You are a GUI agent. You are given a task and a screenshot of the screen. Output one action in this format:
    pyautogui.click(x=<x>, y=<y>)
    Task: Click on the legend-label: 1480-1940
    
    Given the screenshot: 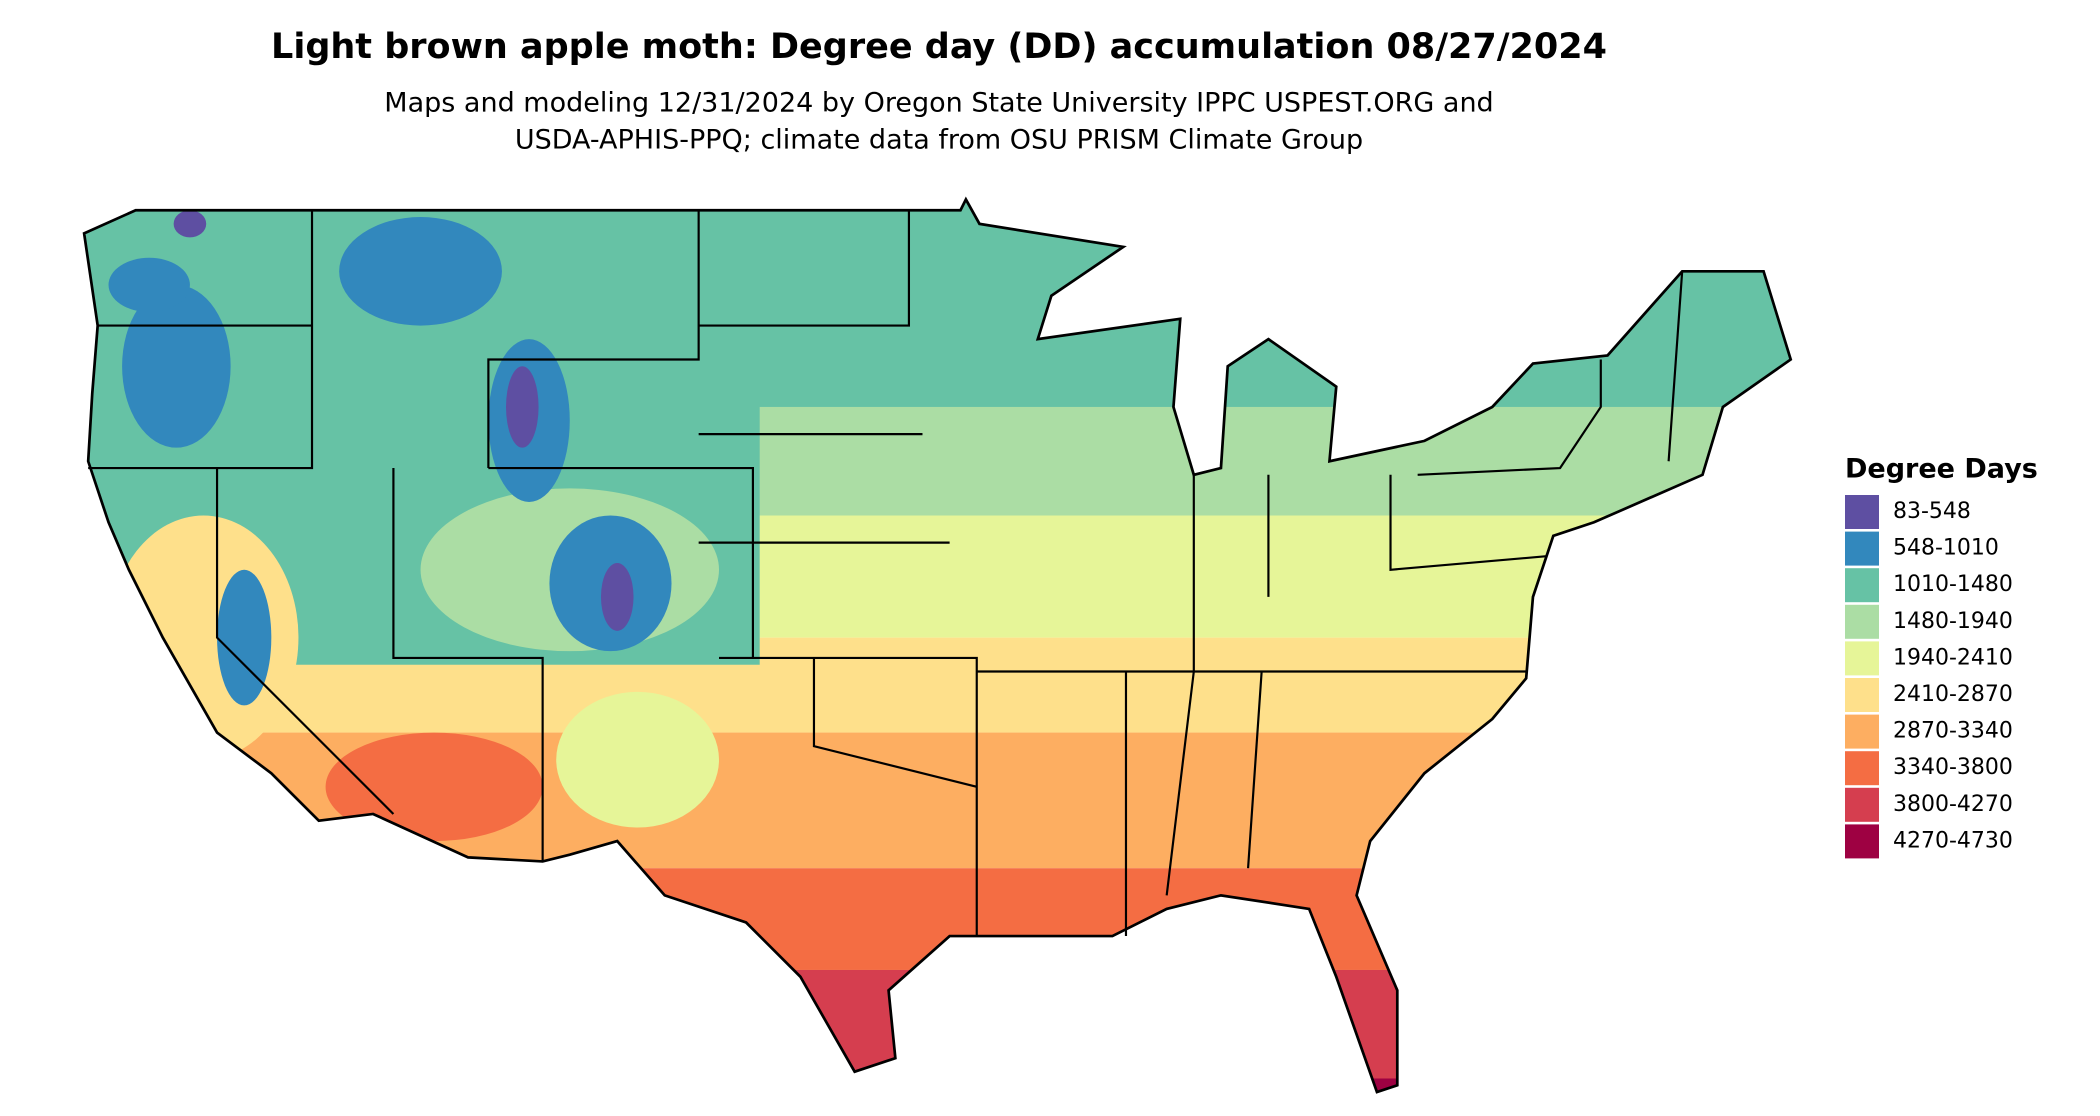 What is the action you would take?
    pyautogui.click(x=1953, y=621)
    